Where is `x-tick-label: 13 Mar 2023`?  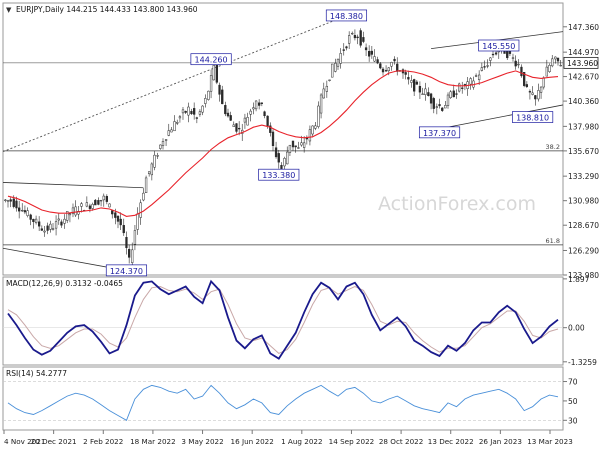
x-tick-label: 13 Mar 2023 is located at coordinates (550, 441).